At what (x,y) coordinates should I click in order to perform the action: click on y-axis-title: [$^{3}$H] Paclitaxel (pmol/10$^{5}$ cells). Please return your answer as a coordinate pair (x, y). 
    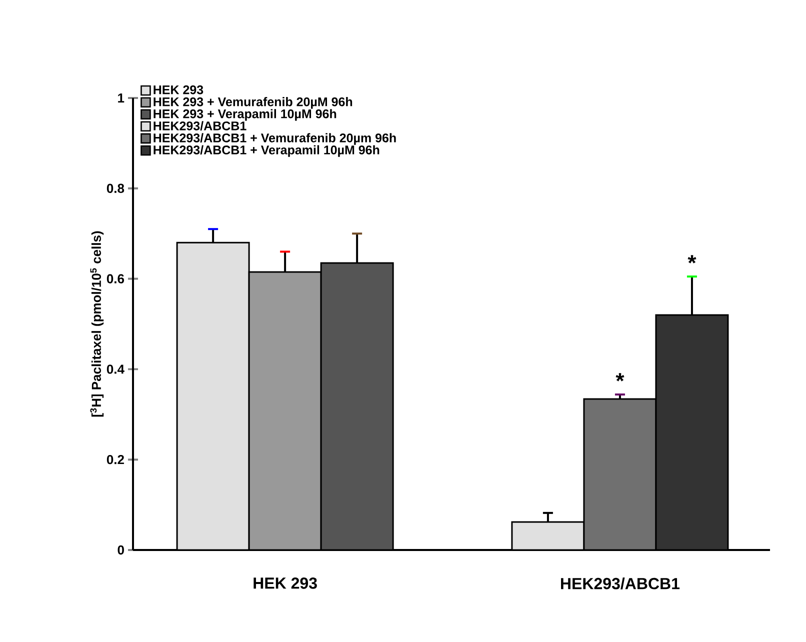
    Looking at the image, I should click on (97, 324).